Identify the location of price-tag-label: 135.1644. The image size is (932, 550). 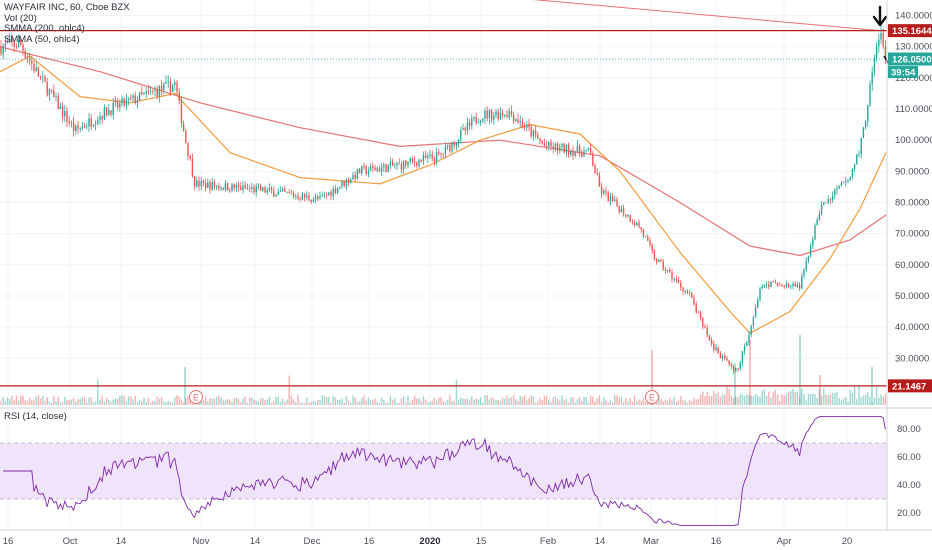
(912, 31).